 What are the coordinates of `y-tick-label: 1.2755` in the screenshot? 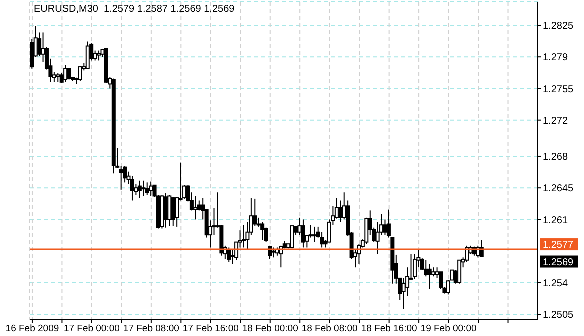 It's located at (558, 90).